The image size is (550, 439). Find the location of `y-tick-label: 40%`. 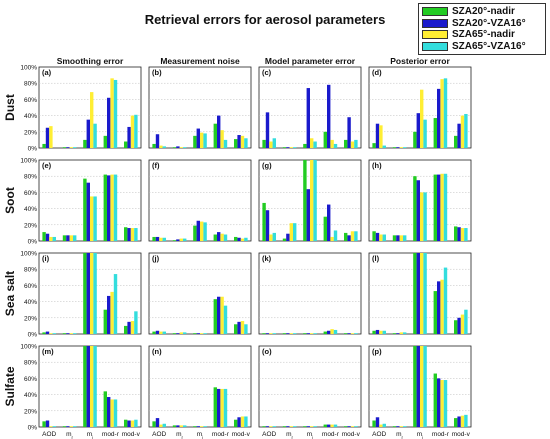

y-tick-label: 40% is located at coordinates (30, 116).